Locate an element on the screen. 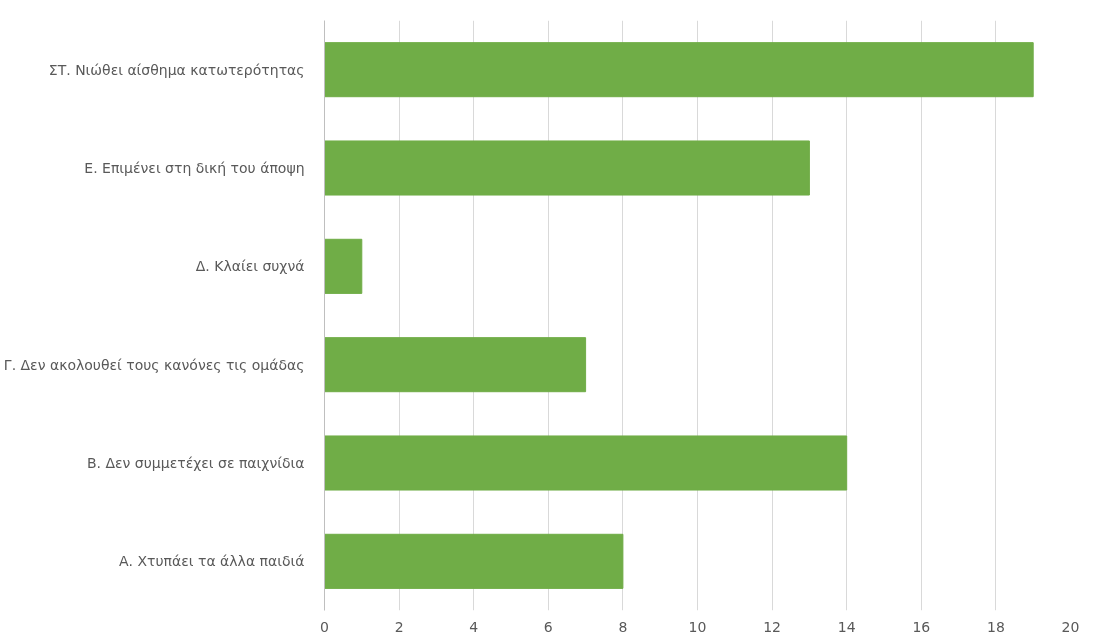 Image resolution: width=1103 pixels, height=642 pixels. x-tick-label: 20 is located at coordinates (1070, 626).